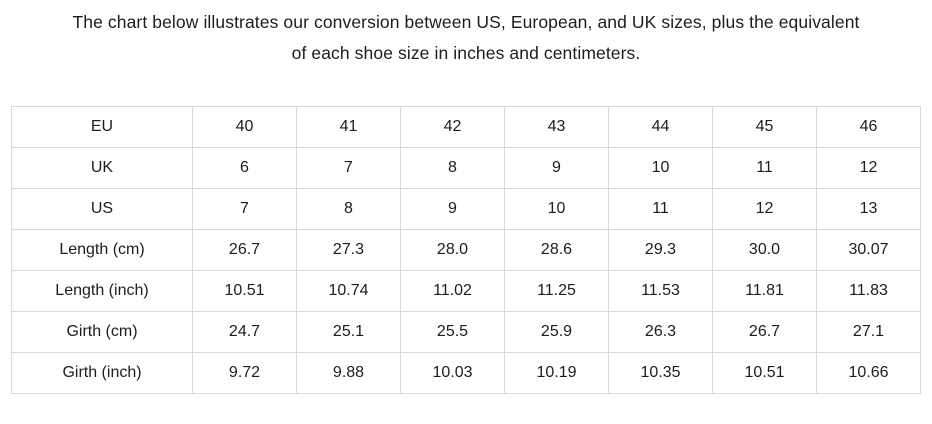 The height and width of the screenshot is (424, 932). I want to click on table-cell: 40, so click(244, 127).